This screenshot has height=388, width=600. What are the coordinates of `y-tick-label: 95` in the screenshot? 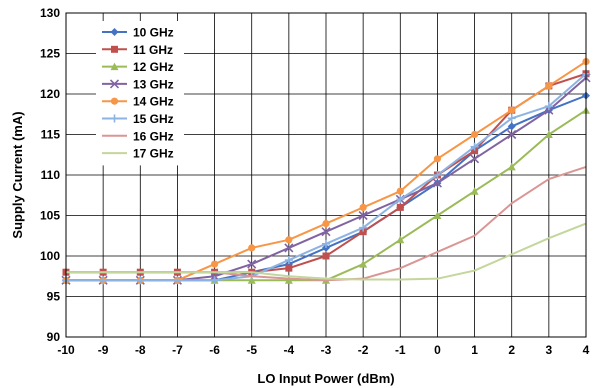 It's located at (54, 297).